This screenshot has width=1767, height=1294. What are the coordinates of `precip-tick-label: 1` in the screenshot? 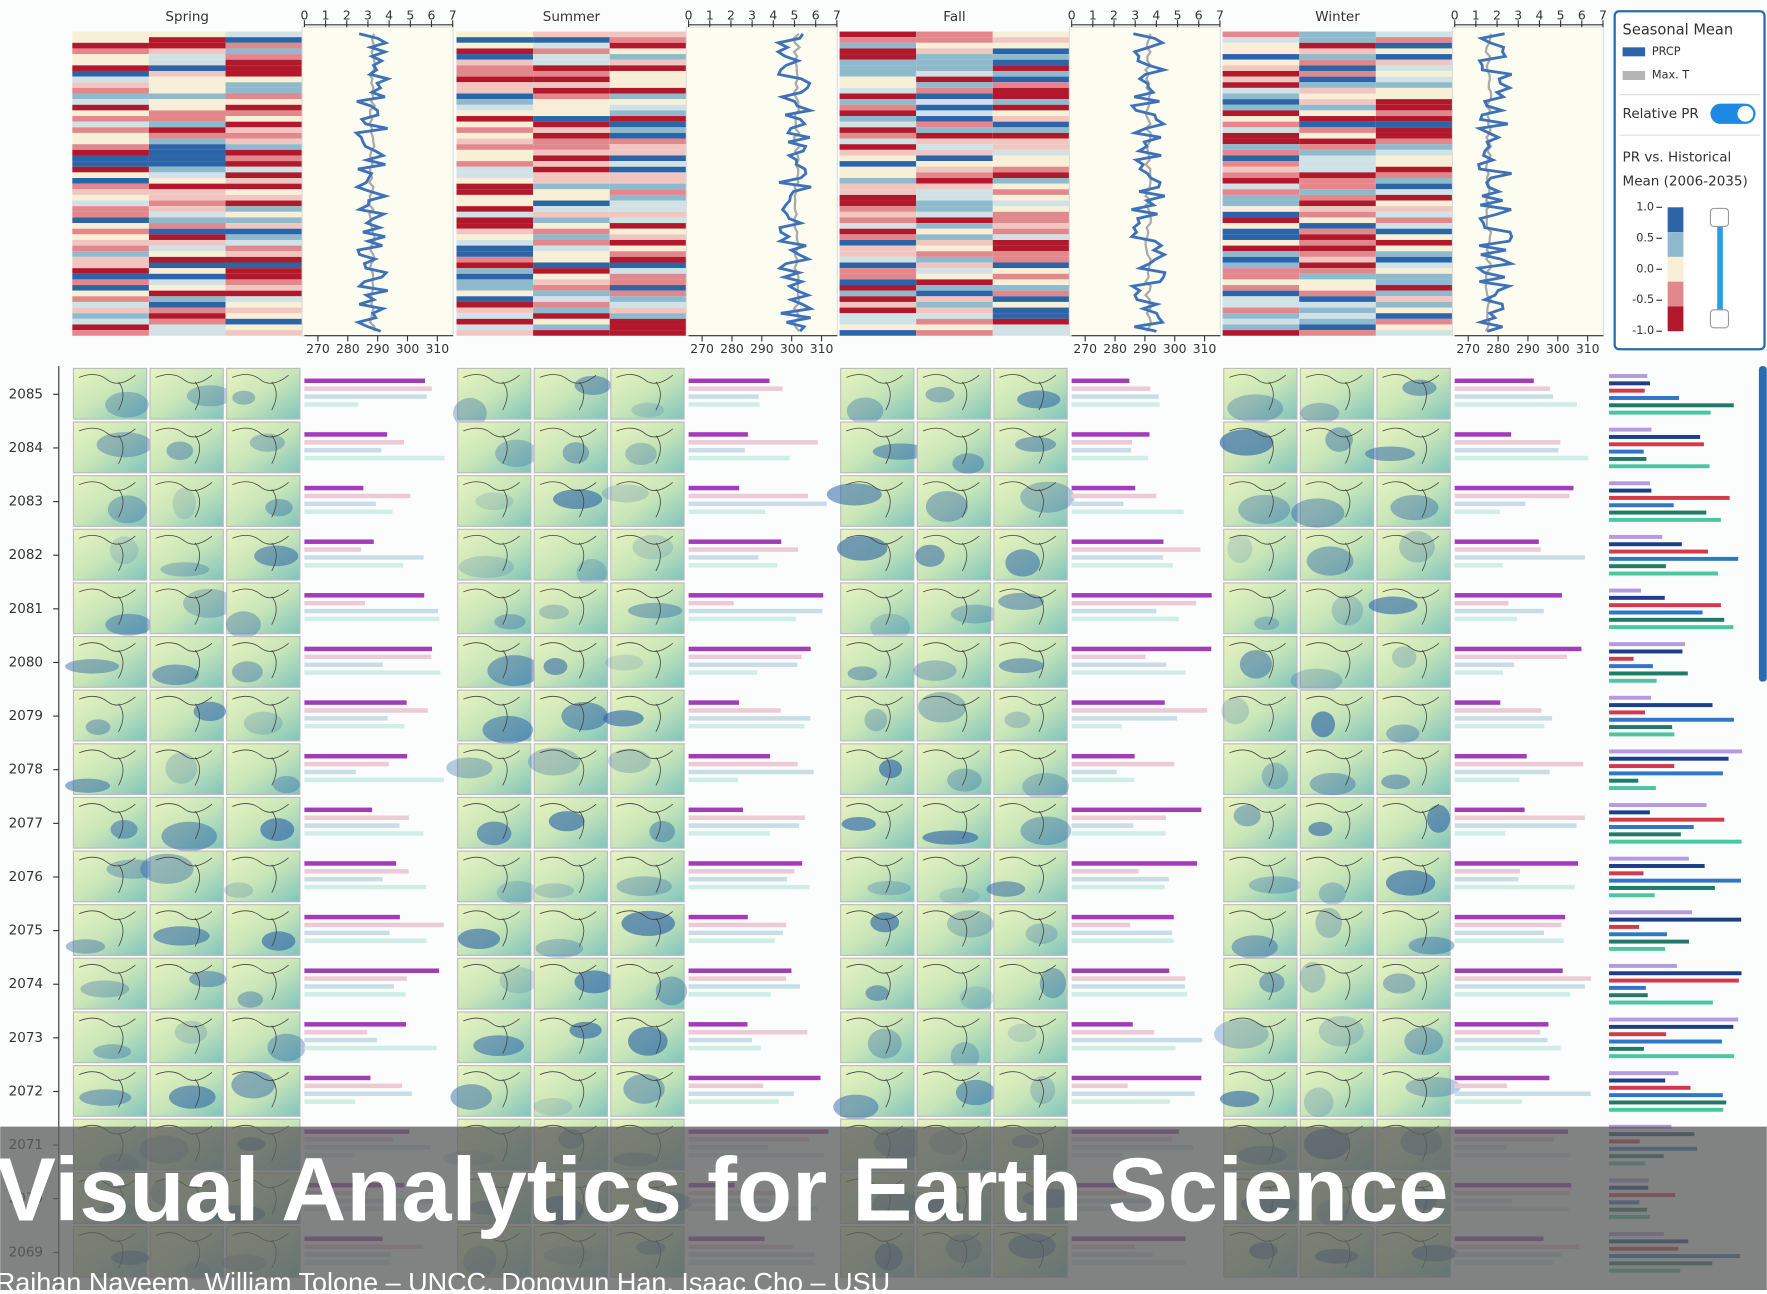 It's located at (1093, 14).